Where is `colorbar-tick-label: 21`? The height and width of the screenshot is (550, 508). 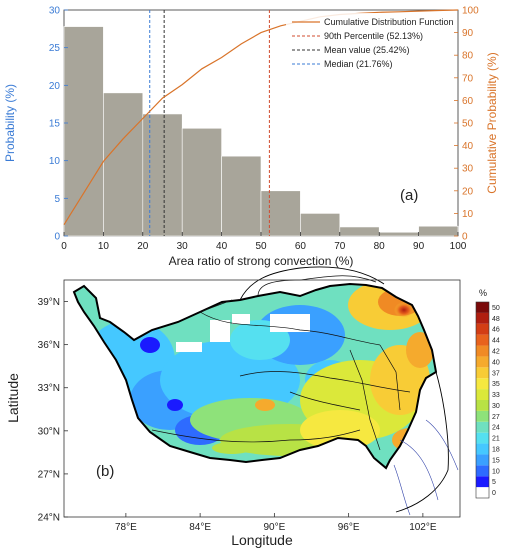
colorbar-tick-label: 21 is located at coordinates (496, 439).